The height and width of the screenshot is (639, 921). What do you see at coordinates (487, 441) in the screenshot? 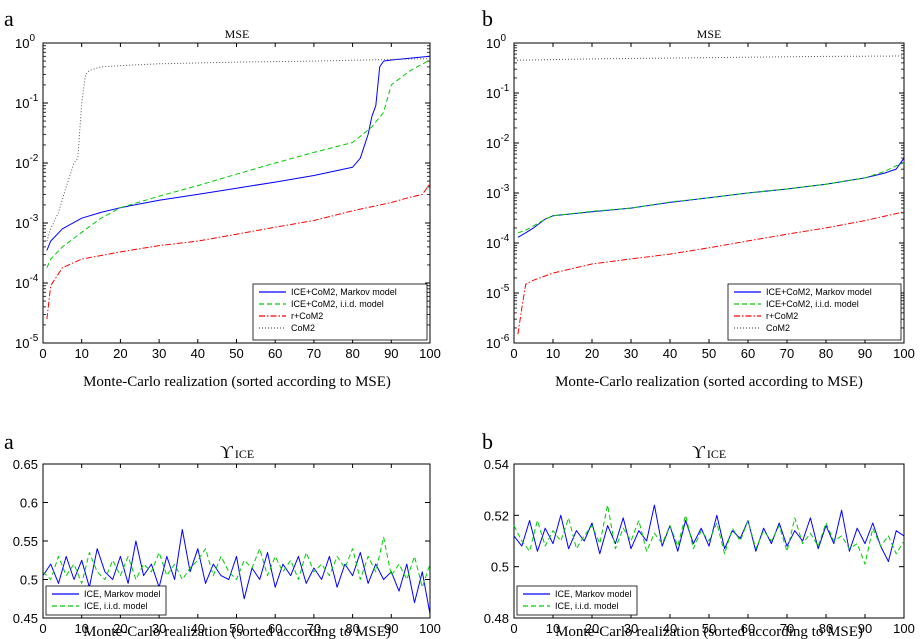
I see `panel-label: b` at bounding box center [487, 441].